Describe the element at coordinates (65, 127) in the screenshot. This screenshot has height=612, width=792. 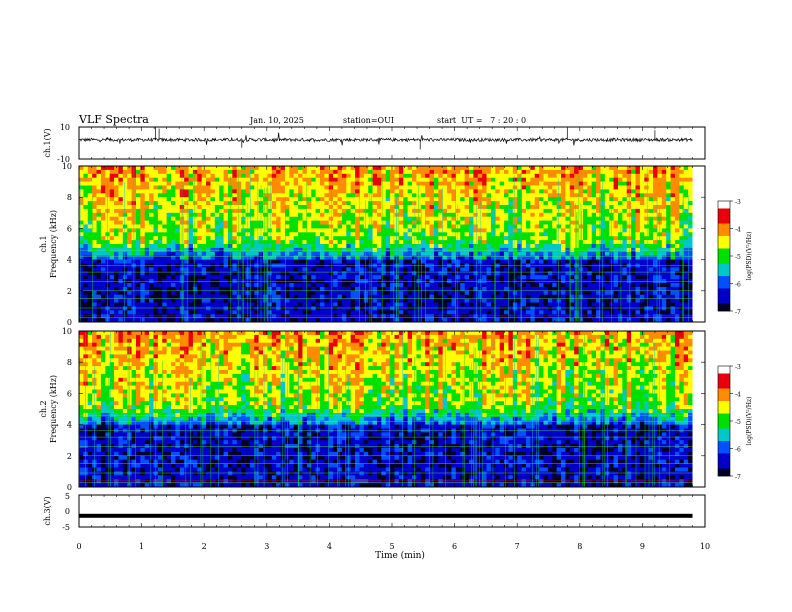
I see `ch1-ytick-top: 10` at that location.